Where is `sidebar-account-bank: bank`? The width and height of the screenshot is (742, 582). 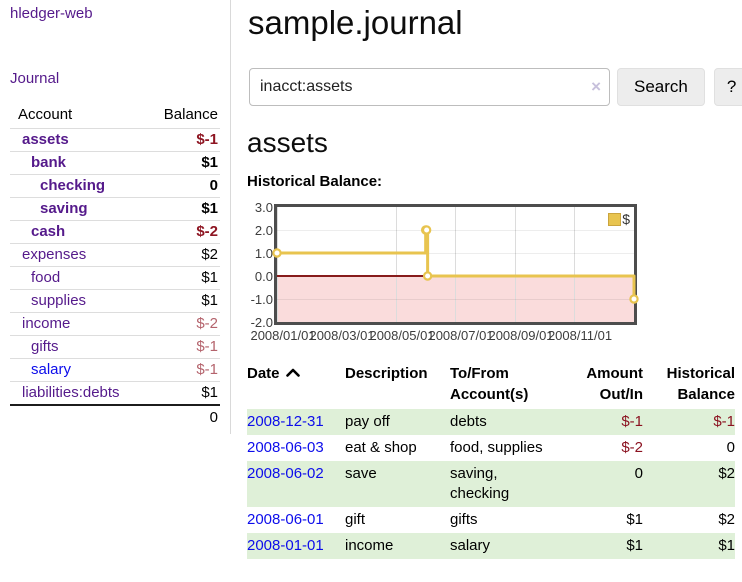
sidebar-account-bank: bank is located at coordinates (49, 162).